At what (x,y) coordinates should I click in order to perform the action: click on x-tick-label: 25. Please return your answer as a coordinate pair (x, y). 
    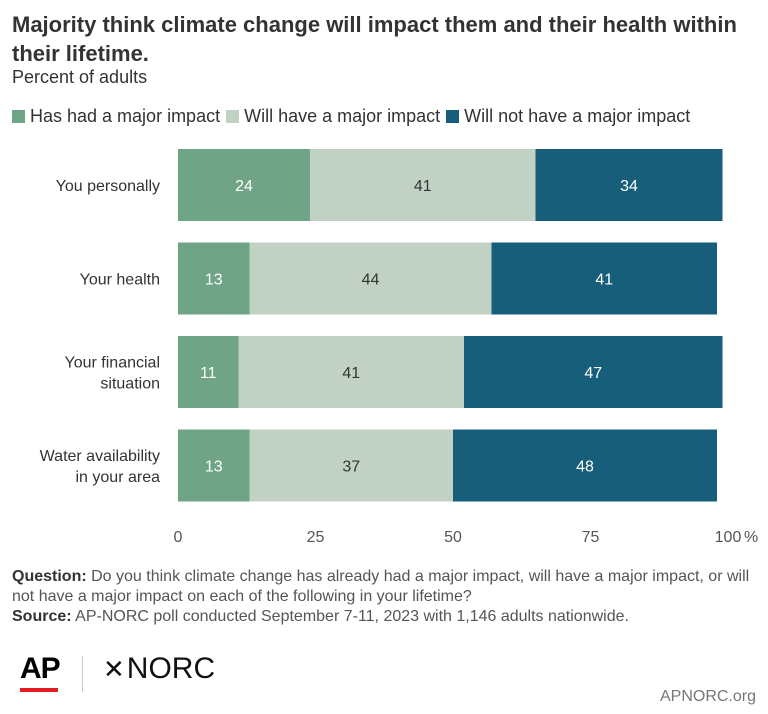
    Looking at the image, I should click on (316, 537).